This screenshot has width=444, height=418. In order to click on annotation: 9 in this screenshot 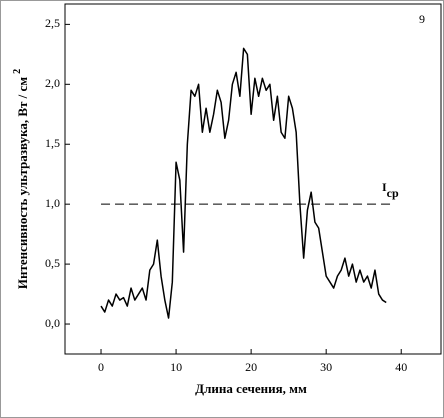, I will do `click(422, 19)`.